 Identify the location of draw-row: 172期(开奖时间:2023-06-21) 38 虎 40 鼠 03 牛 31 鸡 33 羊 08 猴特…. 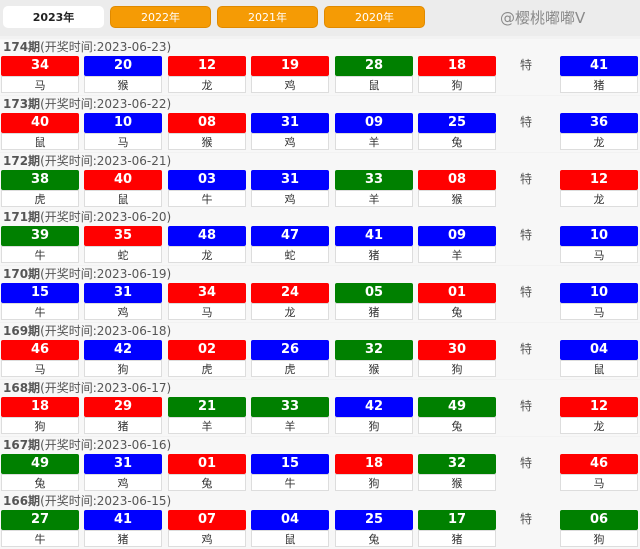
(320, 180).